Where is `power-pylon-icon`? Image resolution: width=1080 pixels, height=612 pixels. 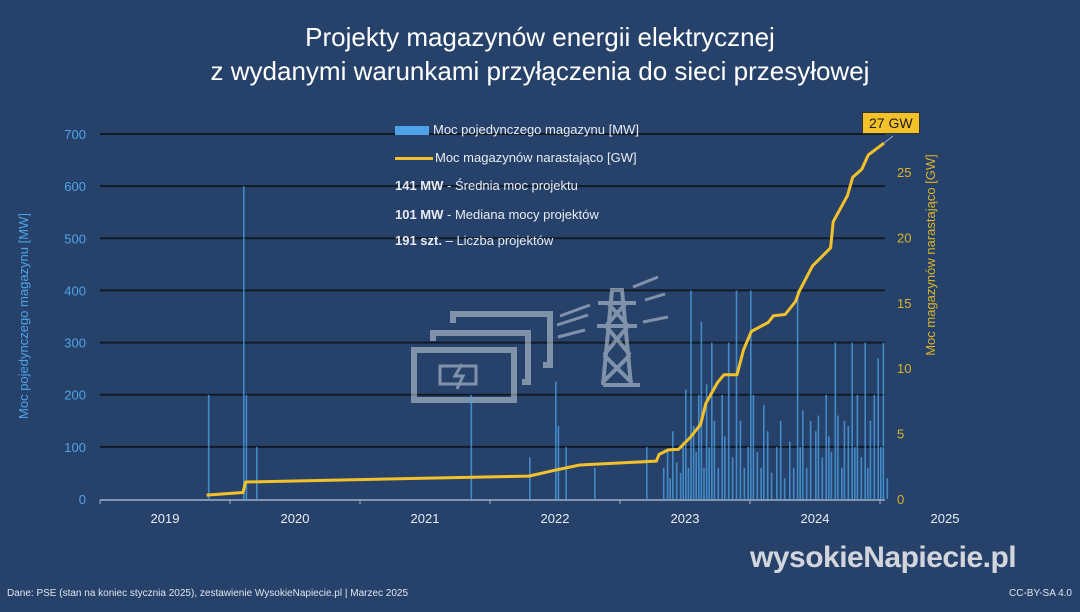 power-pylon-icon is located at coordinates (612, 331).